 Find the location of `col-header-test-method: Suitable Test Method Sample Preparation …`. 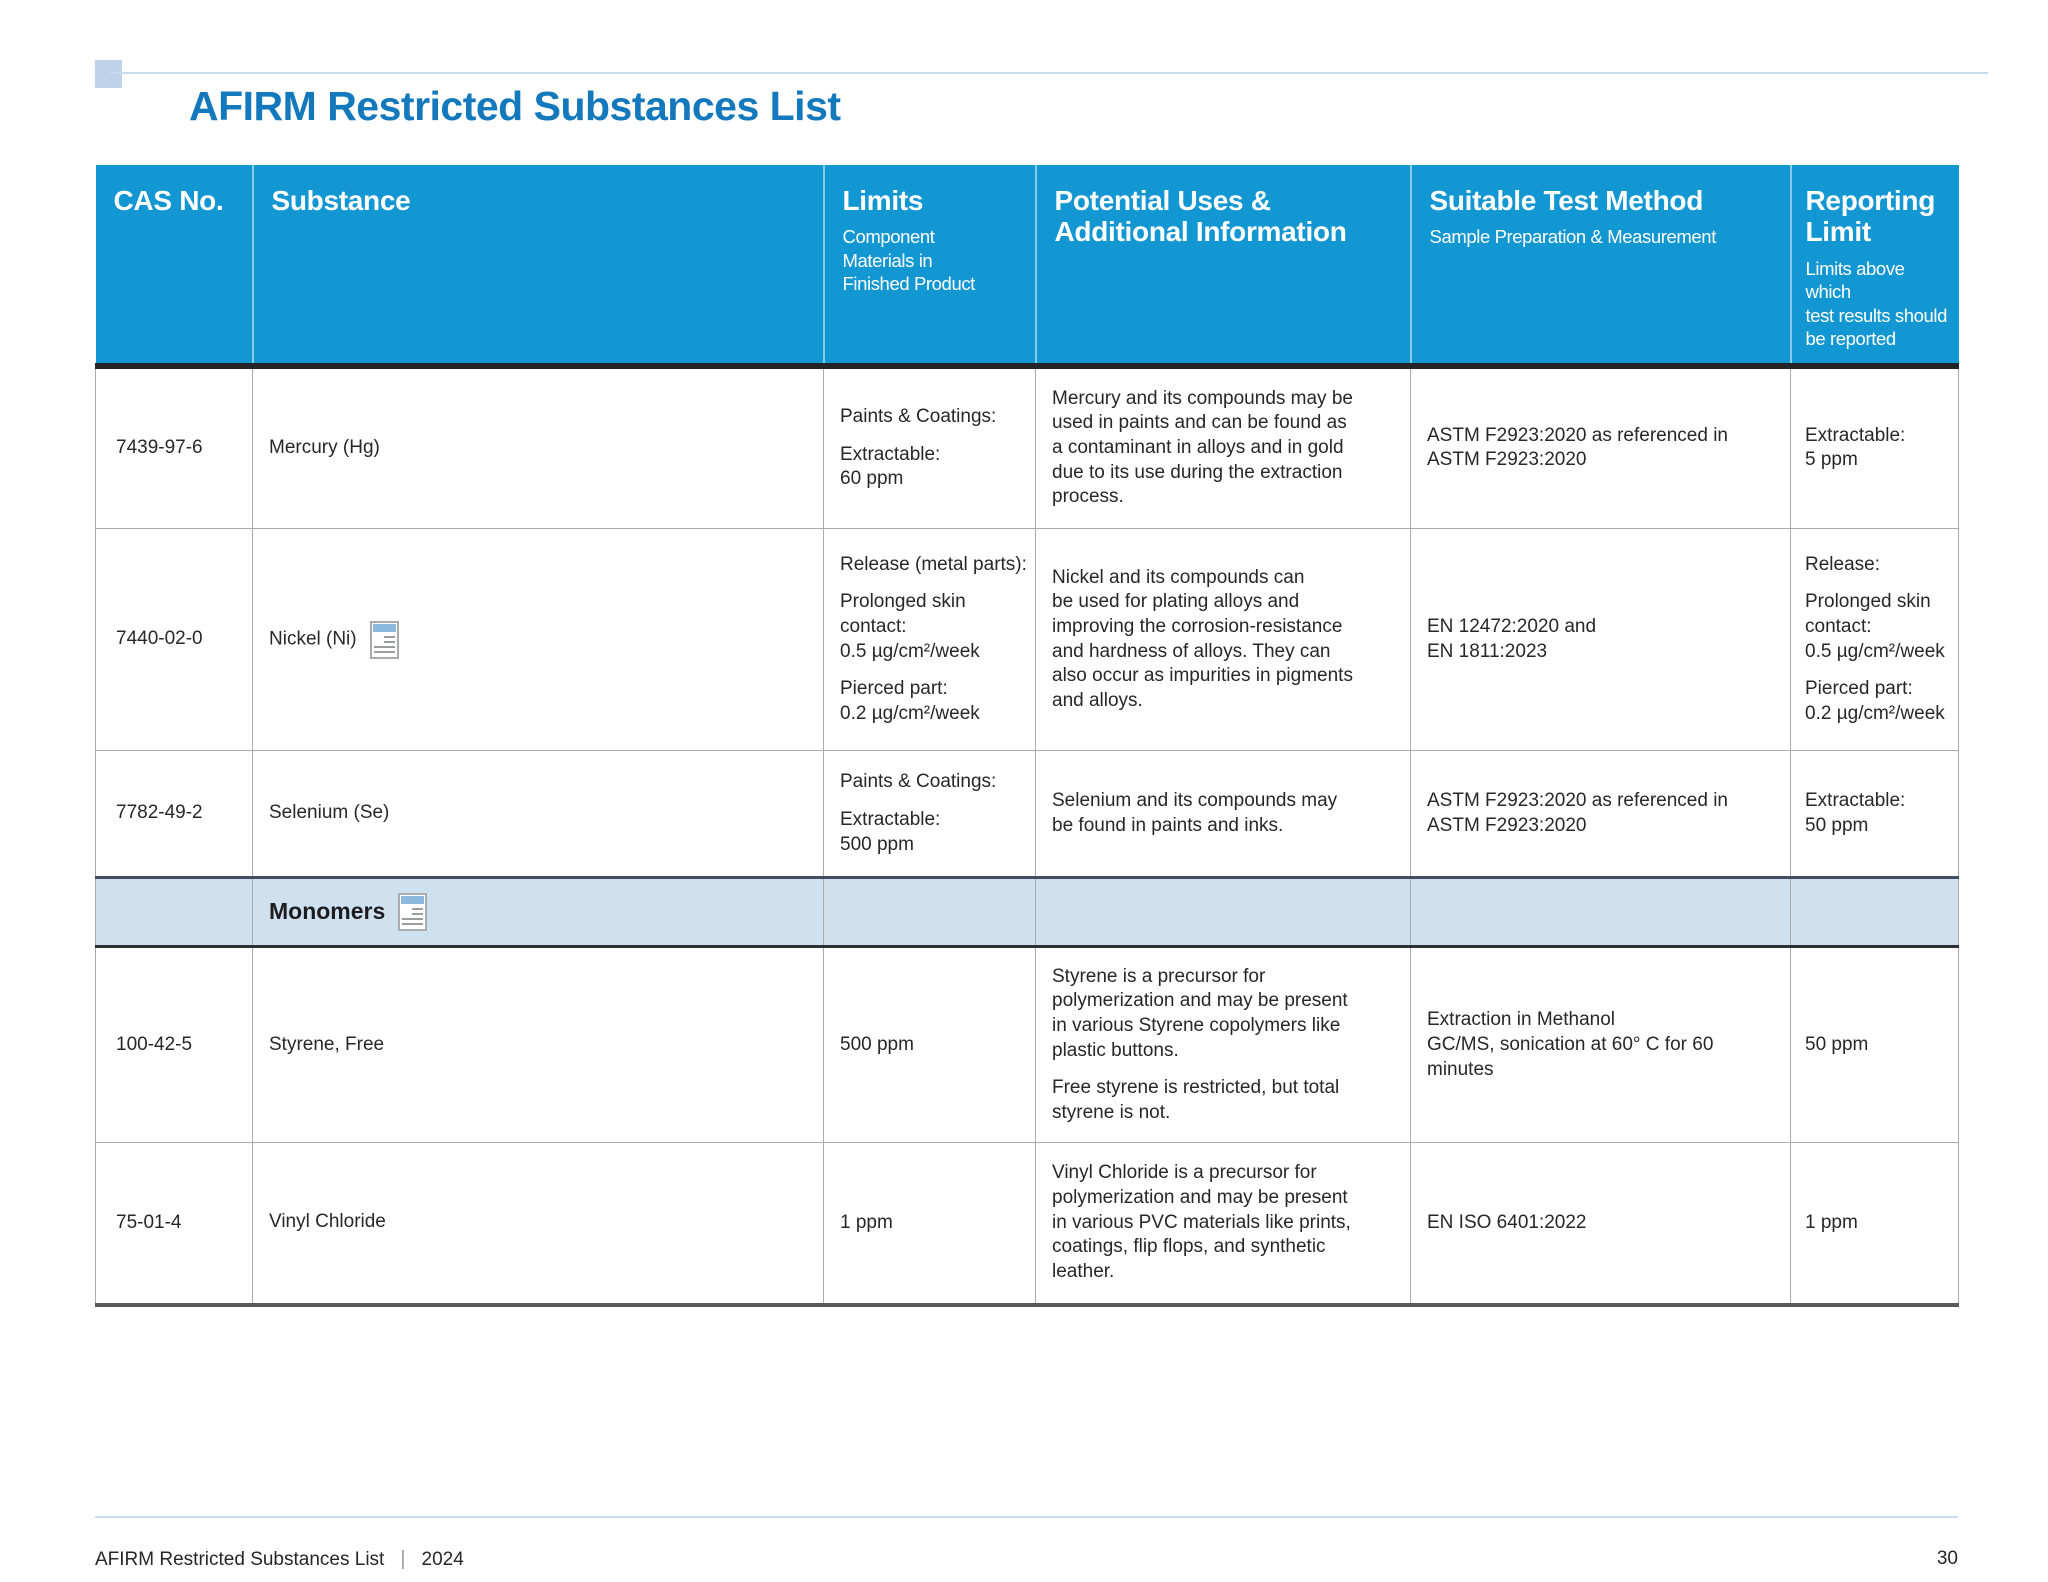

col-header-test-method: Suitable Test Method Sample Preparation … is located at coordinates (1600, 267).